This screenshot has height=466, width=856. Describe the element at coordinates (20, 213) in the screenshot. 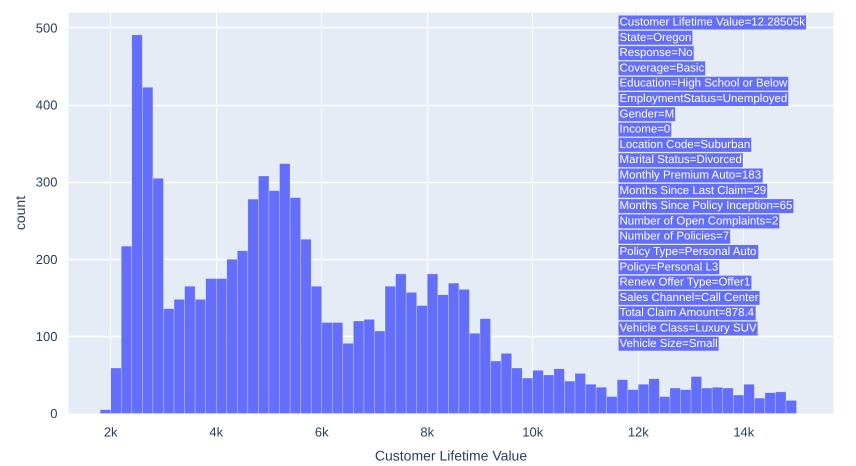

I see `y-axis-title: count` at that location.